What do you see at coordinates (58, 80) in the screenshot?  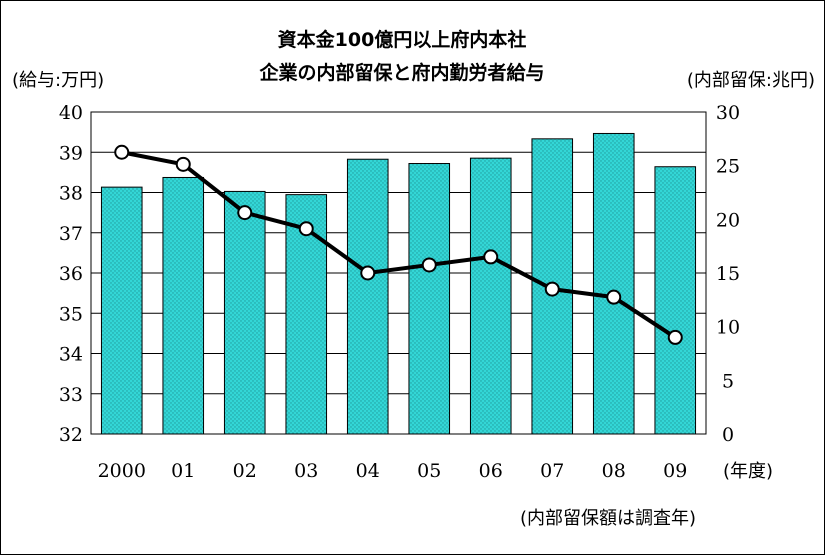 I see `left-axis-label: (給与:万円)` at bounding box center [58, 80].